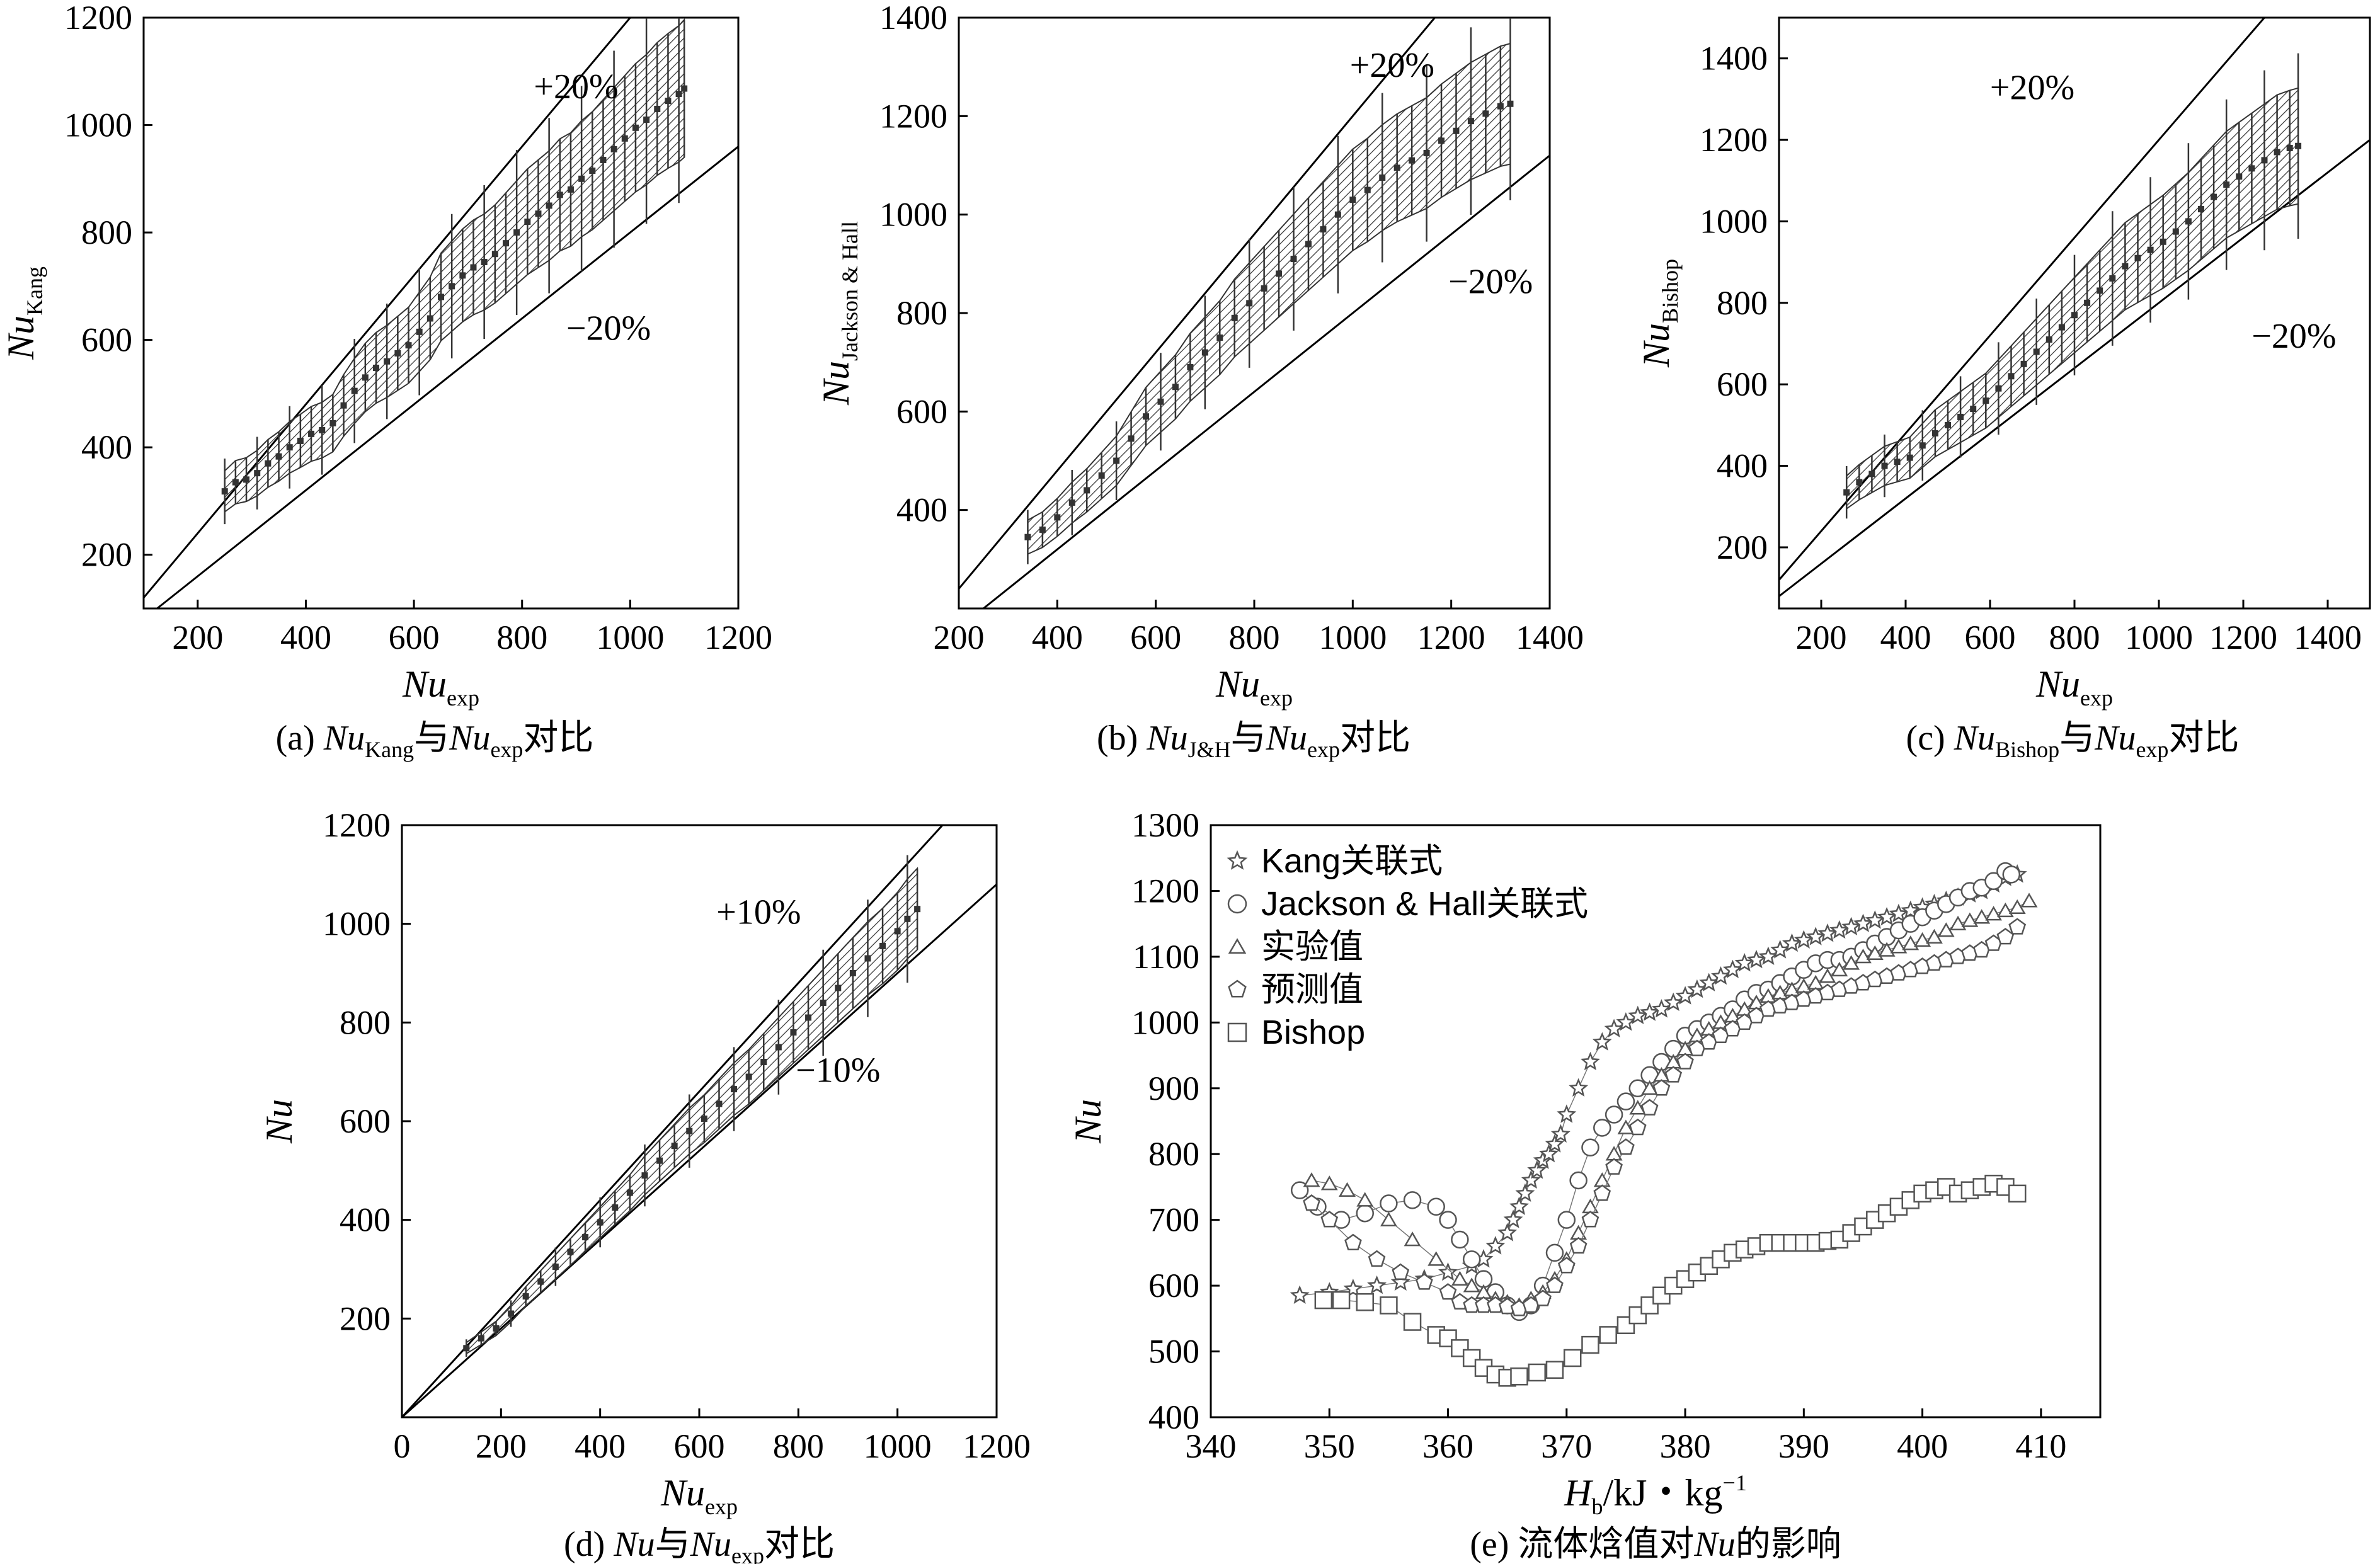 Image resolution: width=2380 pixels, height=1564 pixels. I want to click on y-axis-label-main: Nu, so click(21, 338).